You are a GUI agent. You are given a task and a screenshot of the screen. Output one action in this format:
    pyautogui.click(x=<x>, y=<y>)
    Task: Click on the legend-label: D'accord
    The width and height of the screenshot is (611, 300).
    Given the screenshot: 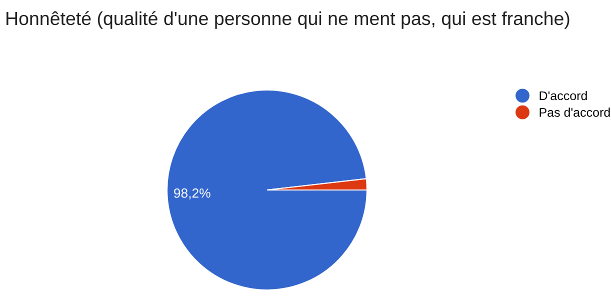 What is the action you would take?
    pyautogui.click(x=563, y=95)
    